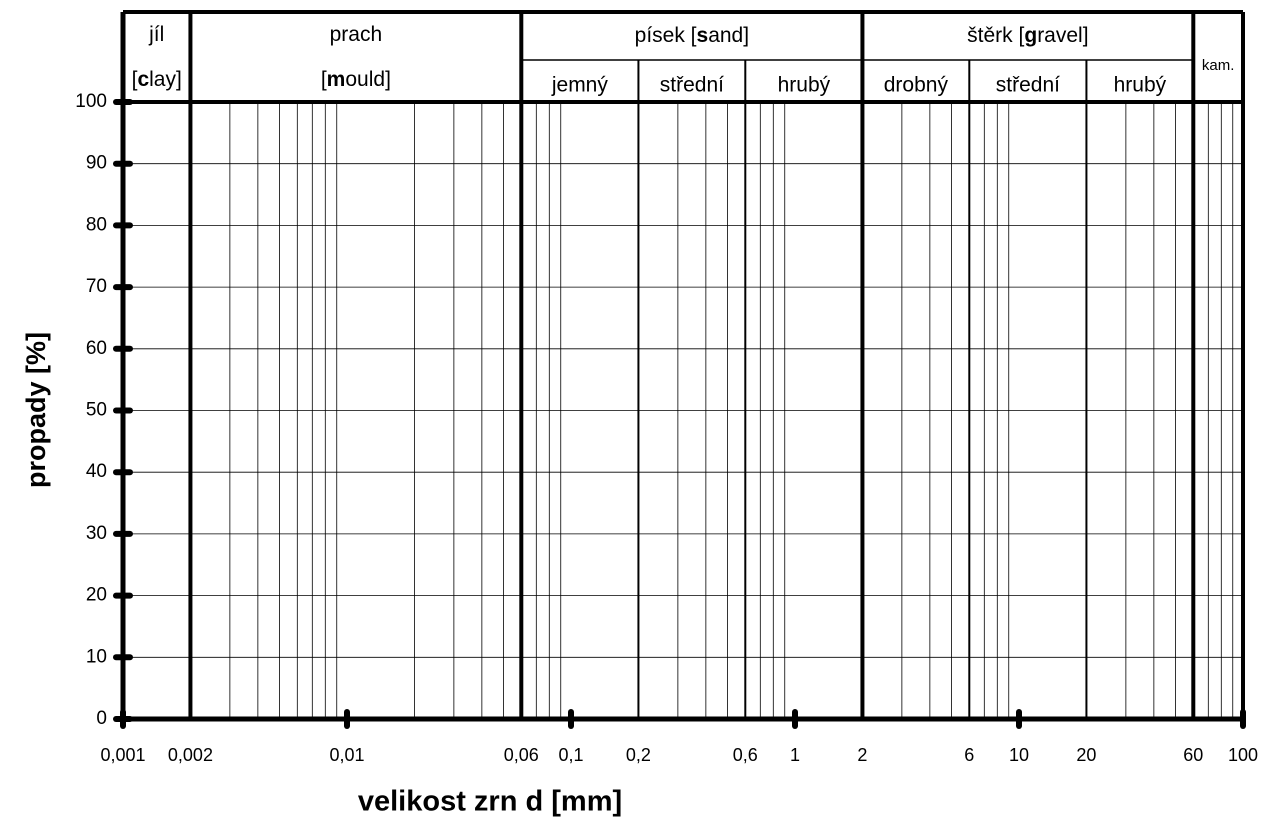 The width and height of the screenshot is (1264, 825). What do you see at coordinates (36, 410) in the screenshot?
I see `y-axis-label: propady [%]` at bounding box center [36, 410].